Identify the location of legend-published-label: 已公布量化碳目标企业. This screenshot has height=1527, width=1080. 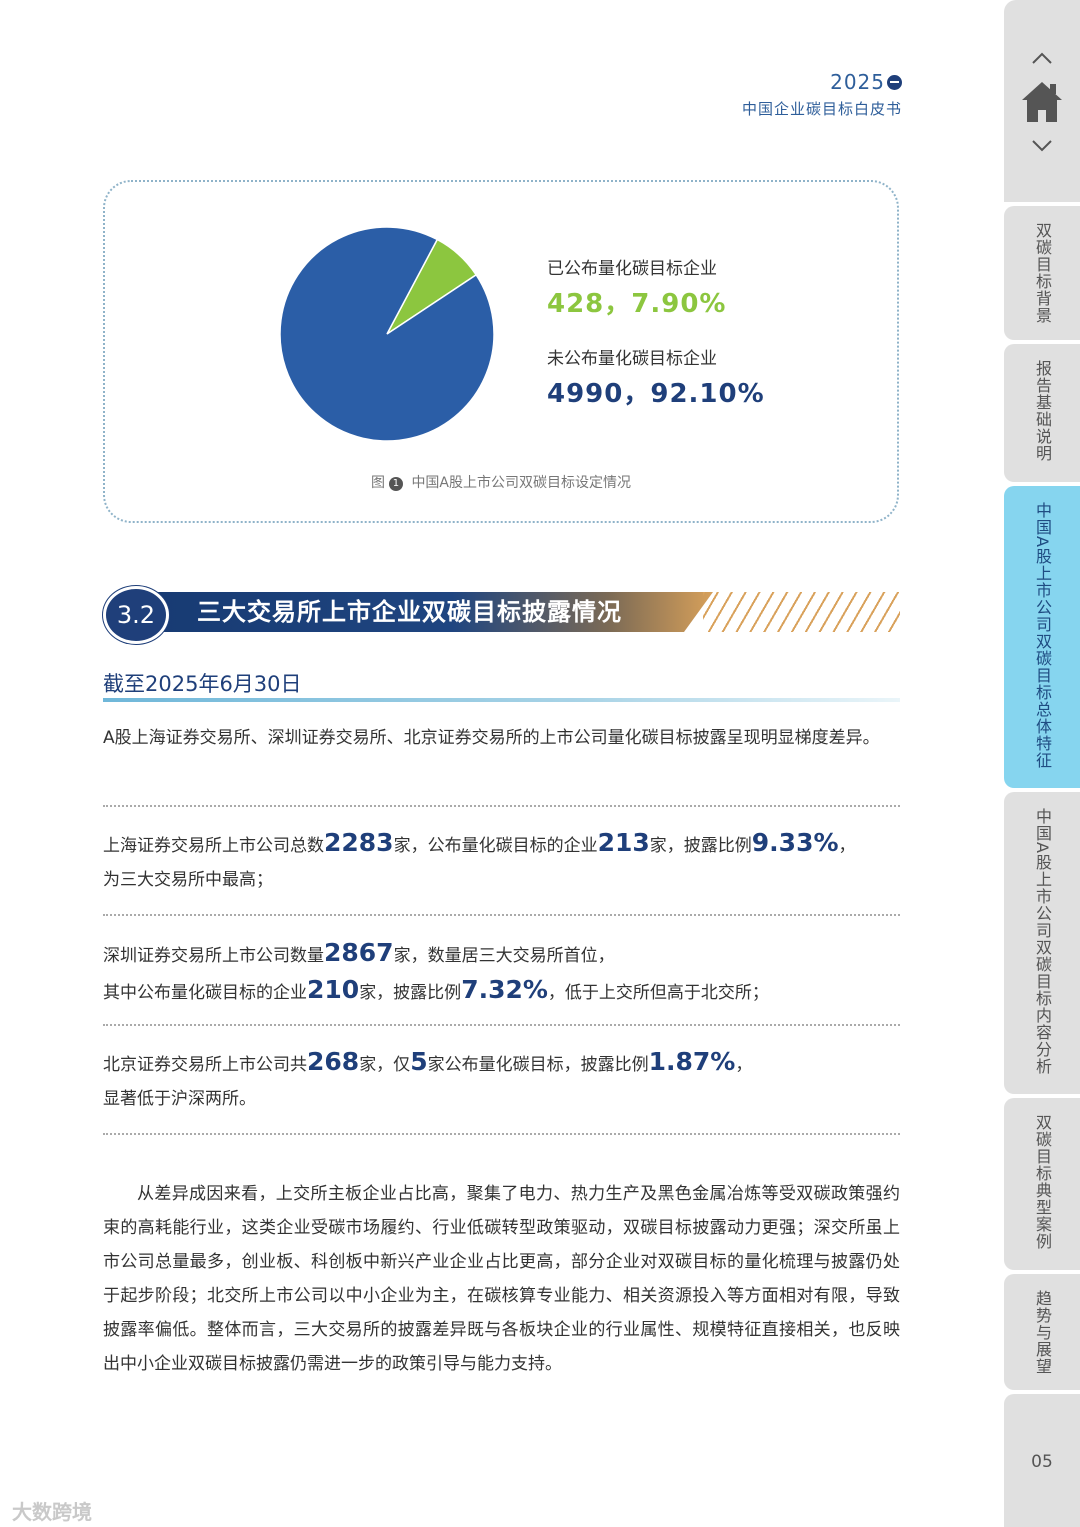
(632, 269).